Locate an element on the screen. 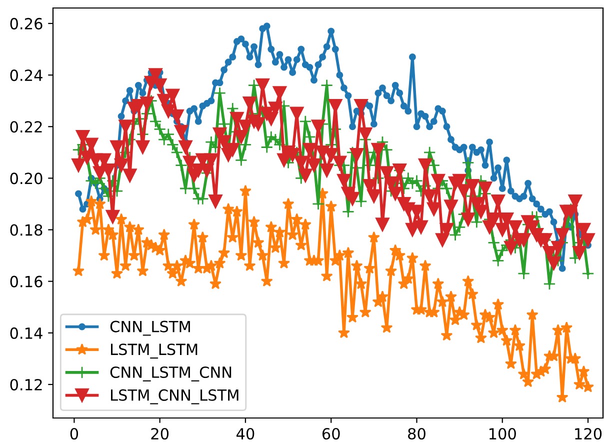  legend-label: LSTM_CNN_LSTM is located at coordinates (174, 396).